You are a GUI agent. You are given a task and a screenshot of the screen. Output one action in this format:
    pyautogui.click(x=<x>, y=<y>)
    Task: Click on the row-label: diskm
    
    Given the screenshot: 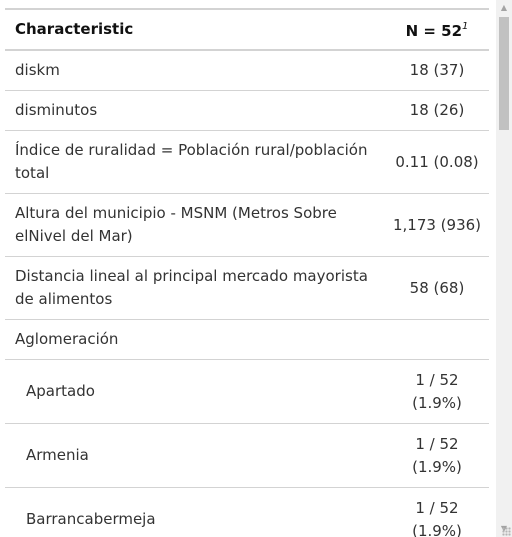 What is the action you would take?
    pyautogui.click(x=192, y=70)
    